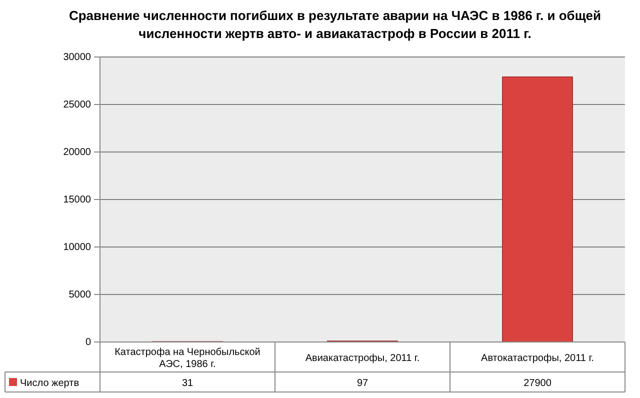 This screenshot has height=398, width=640. Describe the element at coordinates (77, 152) in the screenshot. I see `y-tick-label: 20000` at that location.